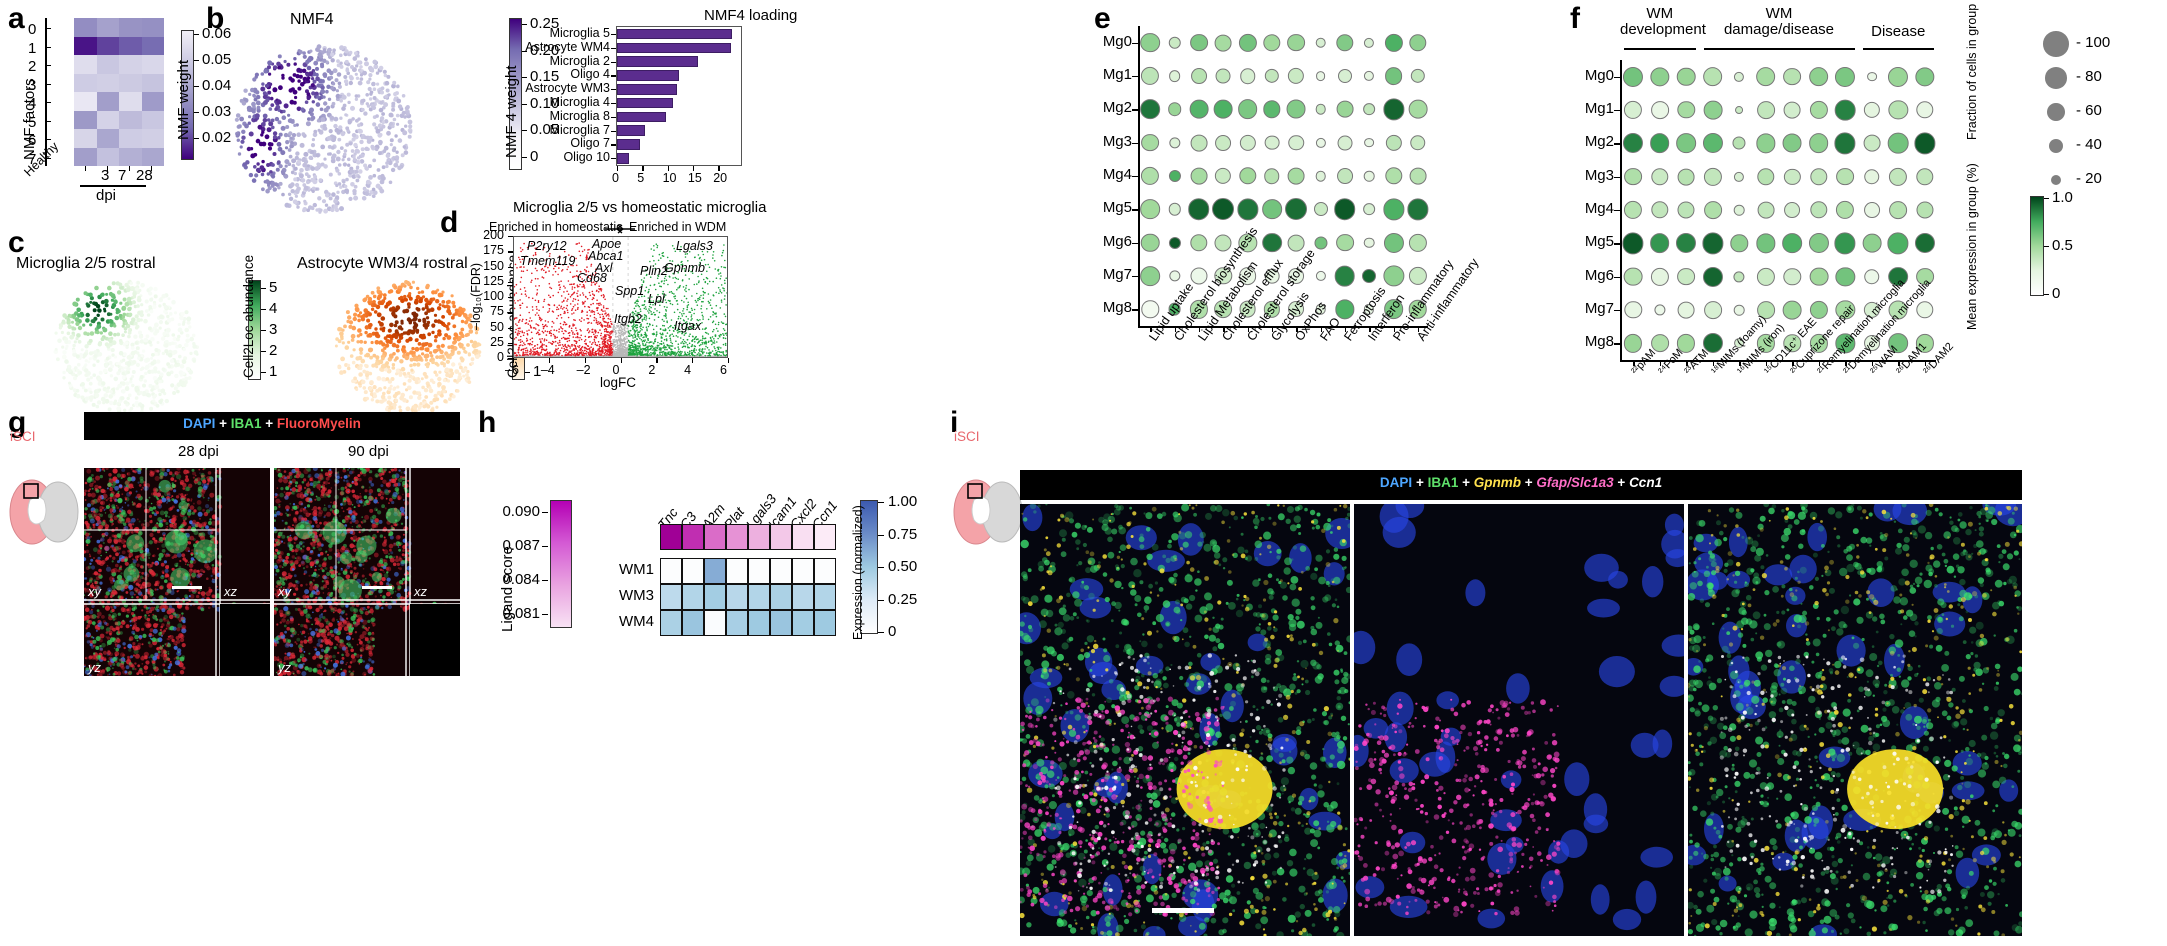 The image size is (2167, 946). What do you see at coordinates (613, 34) in the screenshot?
I see `panel-b-ytick` at bounding box center [613, 34].